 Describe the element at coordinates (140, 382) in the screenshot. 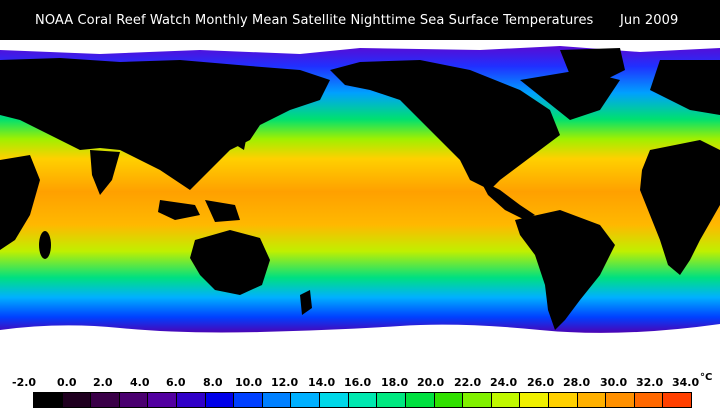

I see `legend-tick: 4.0` at that location.